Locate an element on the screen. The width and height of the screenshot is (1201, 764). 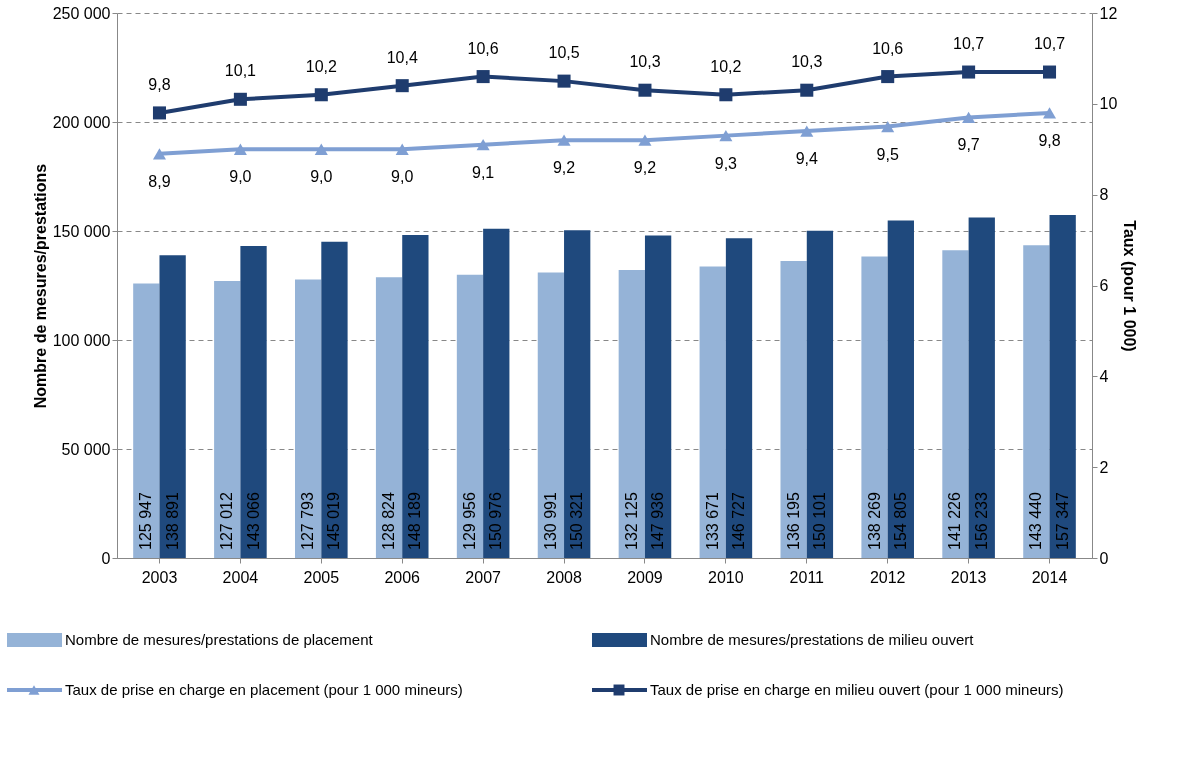
data-label: 145 019 is located at coordinates (334, 521).